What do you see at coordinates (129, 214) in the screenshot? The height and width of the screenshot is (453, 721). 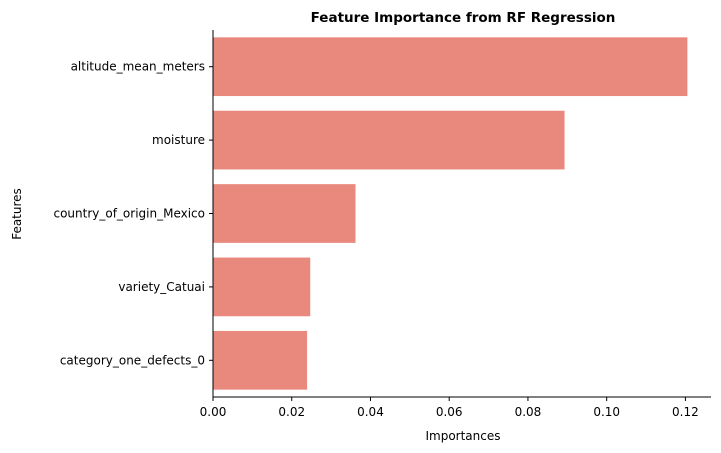 I see `y-tick-label: country_of_origin_Mexico` at bounding box center [129, 214].